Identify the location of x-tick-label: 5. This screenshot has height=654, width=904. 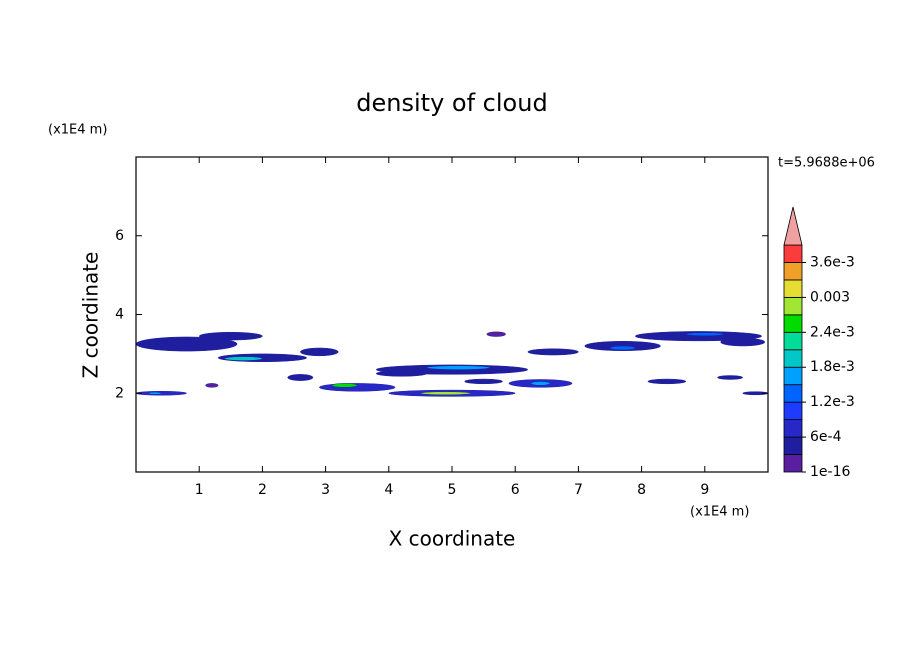
(452, 490).